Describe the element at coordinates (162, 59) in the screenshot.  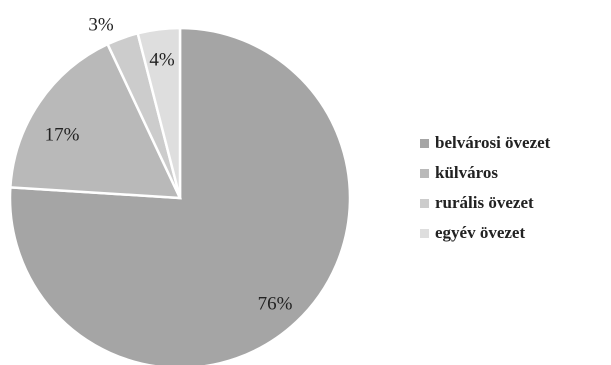
I see `pie-data-label-4: 4%` at that location.